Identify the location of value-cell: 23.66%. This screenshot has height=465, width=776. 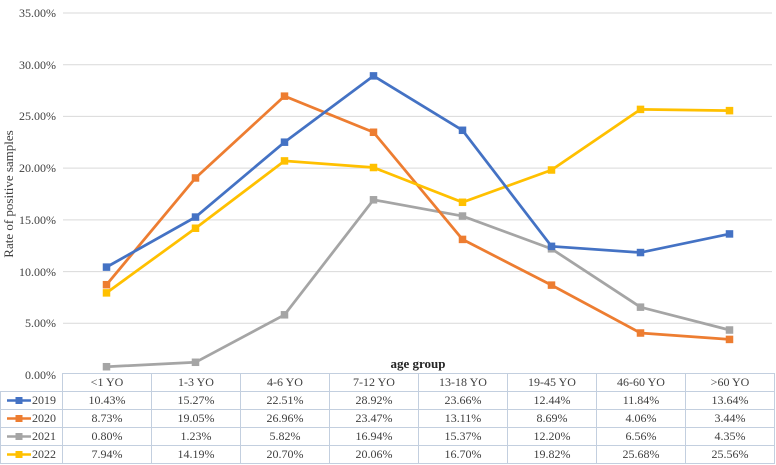
(463, 400).